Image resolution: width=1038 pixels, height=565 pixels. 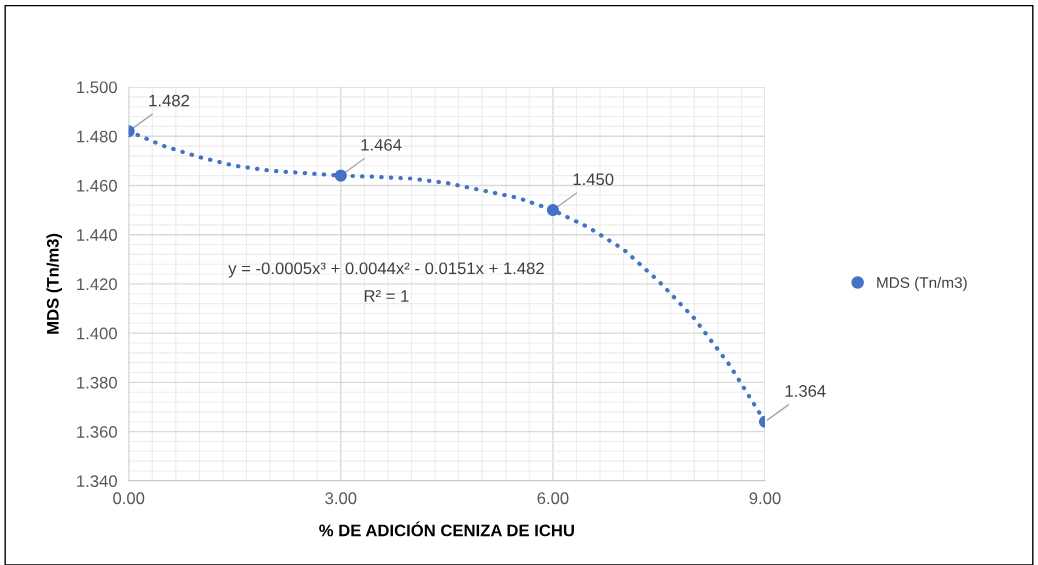 What do you see at coordinates (553, 498) in the screenshot?
I see `x-tick-label: 6.00` at bounding box center [553, 498].